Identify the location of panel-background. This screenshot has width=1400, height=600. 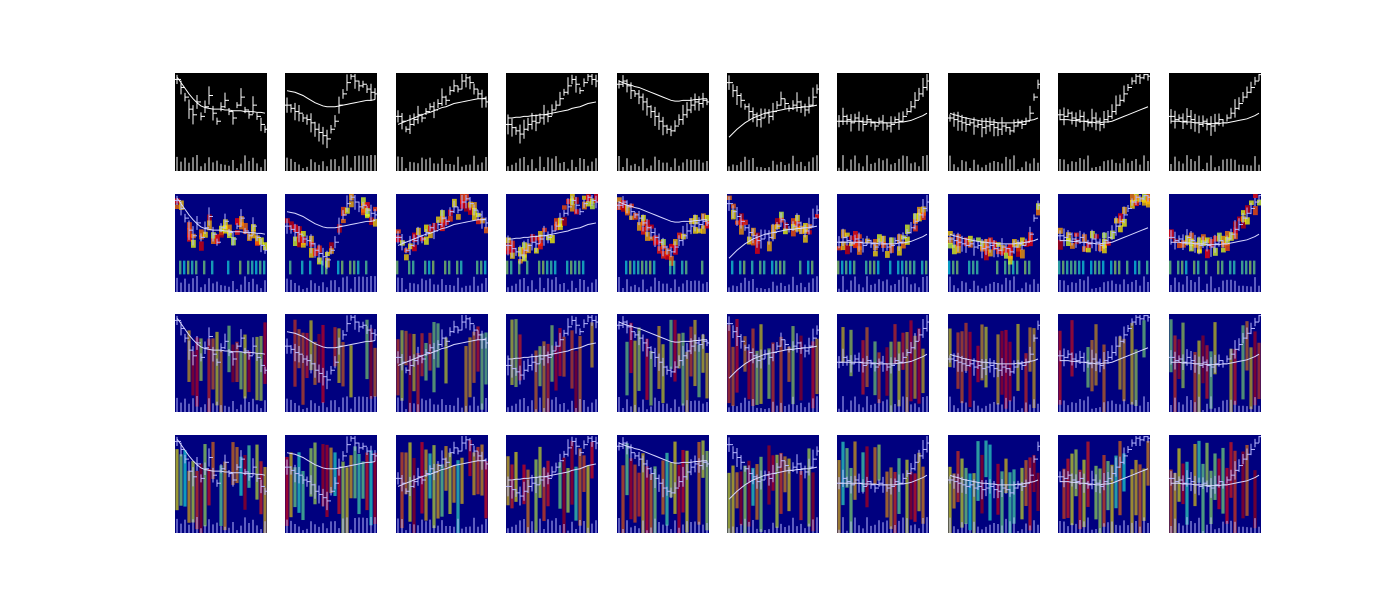
(221, 242).